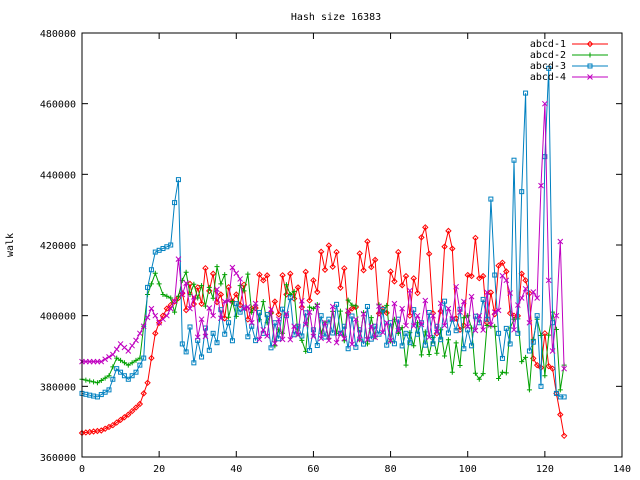  Describe the element at coordinates (58, 34) in the screenshot. I see `y-tick-label-480000: 480000` at that location.